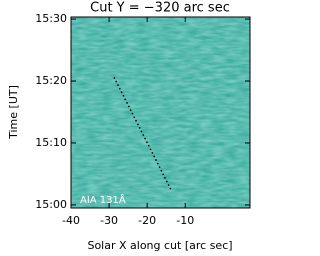 This screenshot has width=320, height=256. What do you see at coordinates (109, 220) in the screenshot?
I see `x-tick-label: -30` at bounding box center [109, 220].